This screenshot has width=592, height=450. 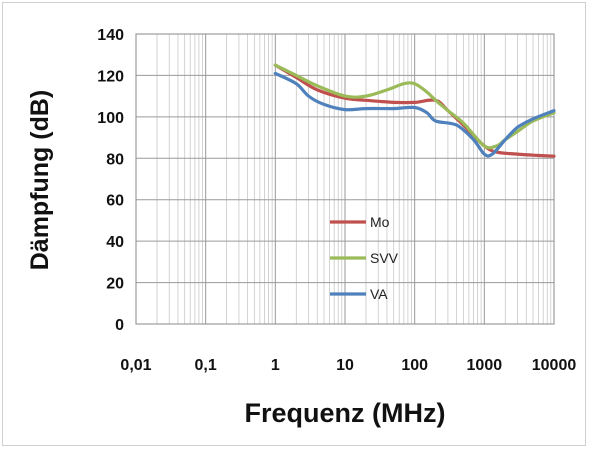 I want to click on legend-label-svv: SVV, so click(x=384, y=258).